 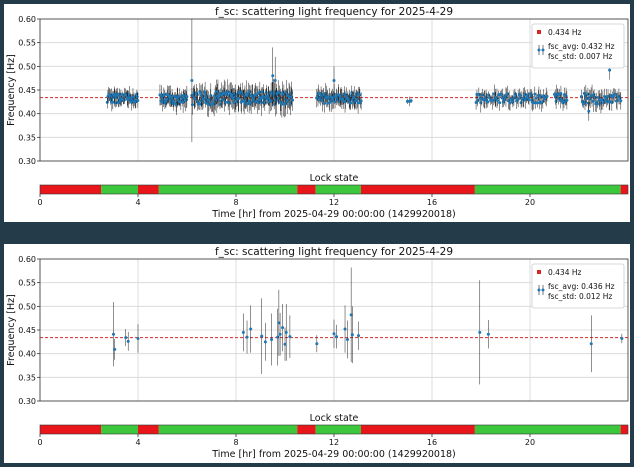 What do you see at coordinates (580, 56) in the screenshot?
I see `legend-std-label: fsc_std: 0.007 Hz` at bounding box center [580, 56].